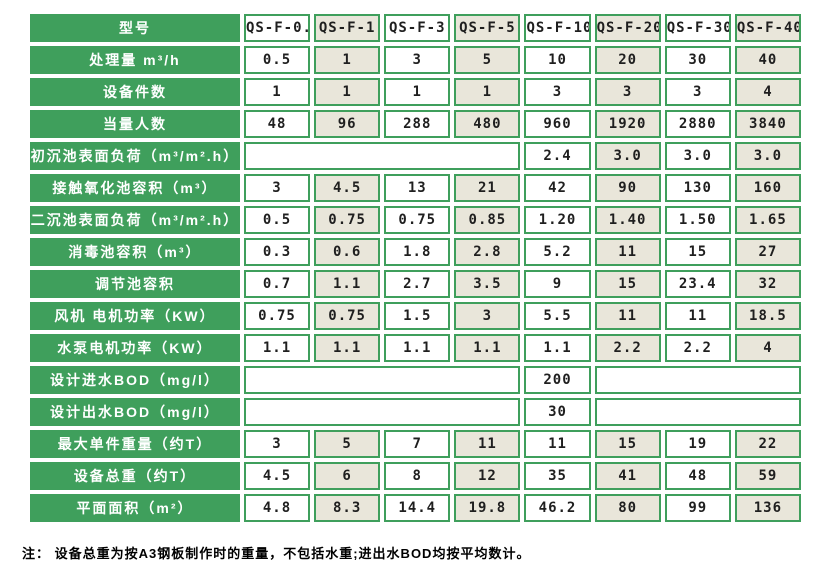 The height and width of the screenshot is (573, 815). Describe the element at coordinates (347, 252) in the screenshot. I see `value-cell: 0.6` at that location.